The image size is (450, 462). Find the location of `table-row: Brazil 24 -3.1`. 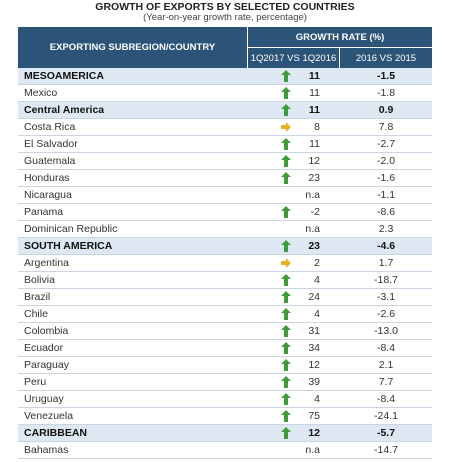

table-row: Brazil 24 -3.1 is located at coordinates (225, 297).